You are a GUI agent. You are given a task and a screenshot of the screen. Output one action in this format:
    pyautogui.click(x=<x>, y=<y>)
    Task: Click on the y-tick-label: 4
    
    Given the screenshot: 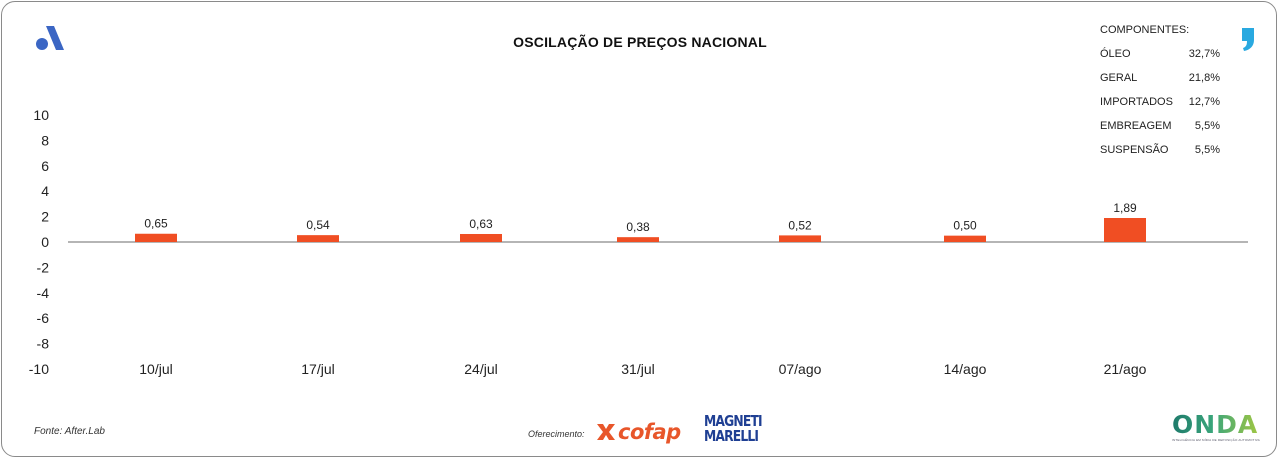 What is the action you would take?
    pyautogui.click(x=45, y=191)
    